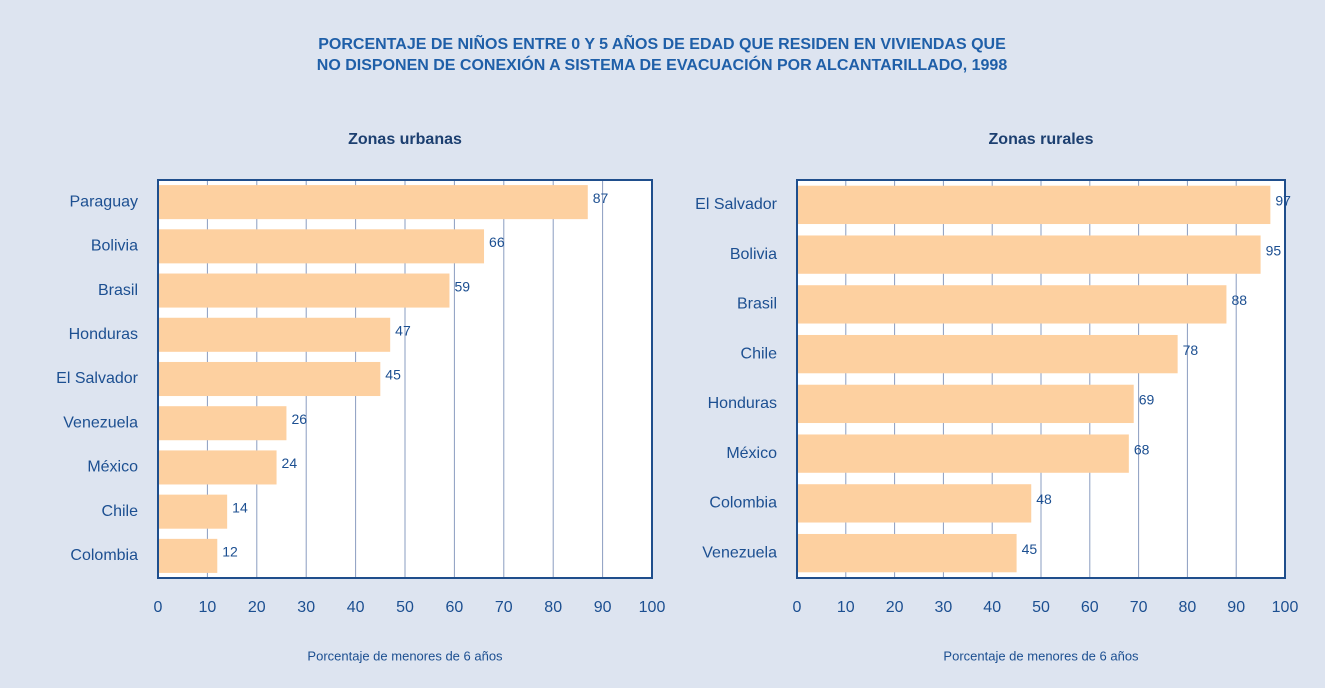  Describe the element at coordinates (290, 463) in the screenshot. I see `value-label: 24` at that location.